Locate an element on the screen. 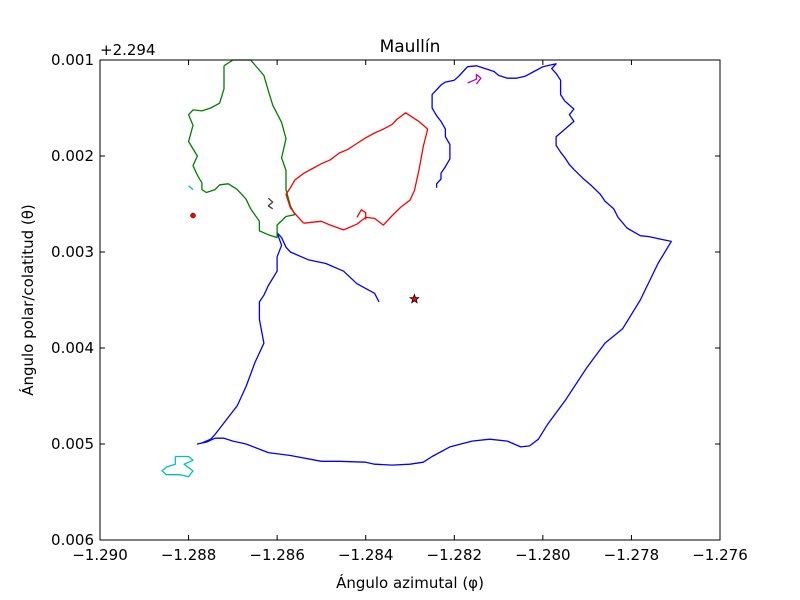 The height and width of the screenshot is (600, 800). y-tick-label-0: 0.001 is located at coordinates (72, 60).